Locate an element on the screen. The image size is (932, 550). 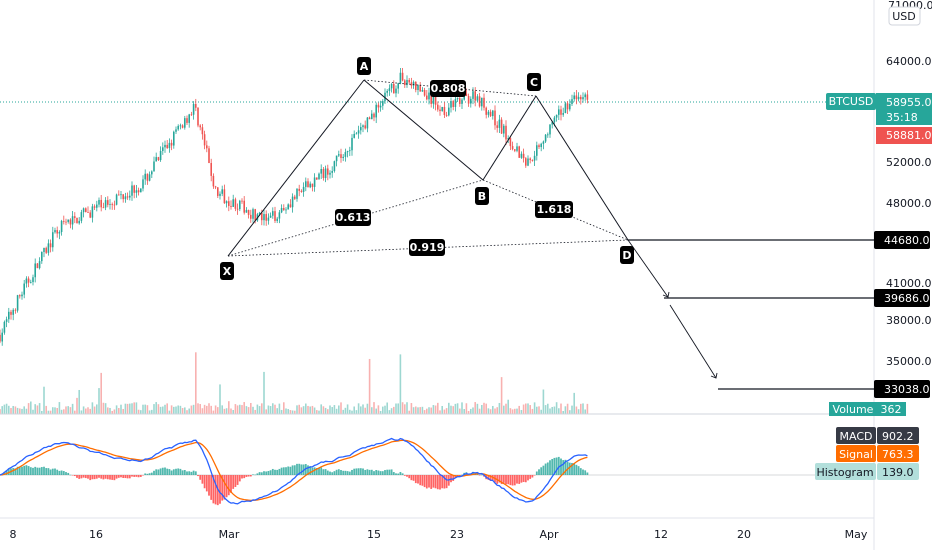
currency-box: USD is located at coordinates (904, 16).